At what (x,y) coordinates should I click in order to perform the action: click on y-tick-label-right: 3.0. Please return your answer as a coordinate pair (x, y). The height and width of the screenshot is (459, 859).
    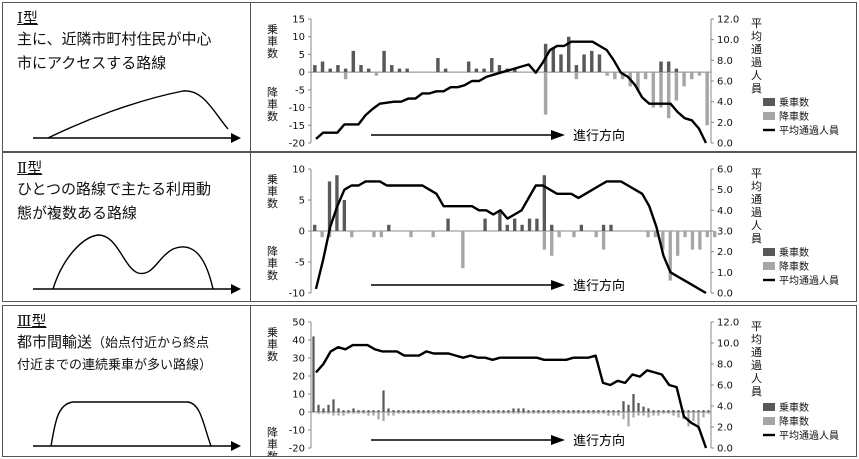
    Looking at the image, I should click on (725, 232).